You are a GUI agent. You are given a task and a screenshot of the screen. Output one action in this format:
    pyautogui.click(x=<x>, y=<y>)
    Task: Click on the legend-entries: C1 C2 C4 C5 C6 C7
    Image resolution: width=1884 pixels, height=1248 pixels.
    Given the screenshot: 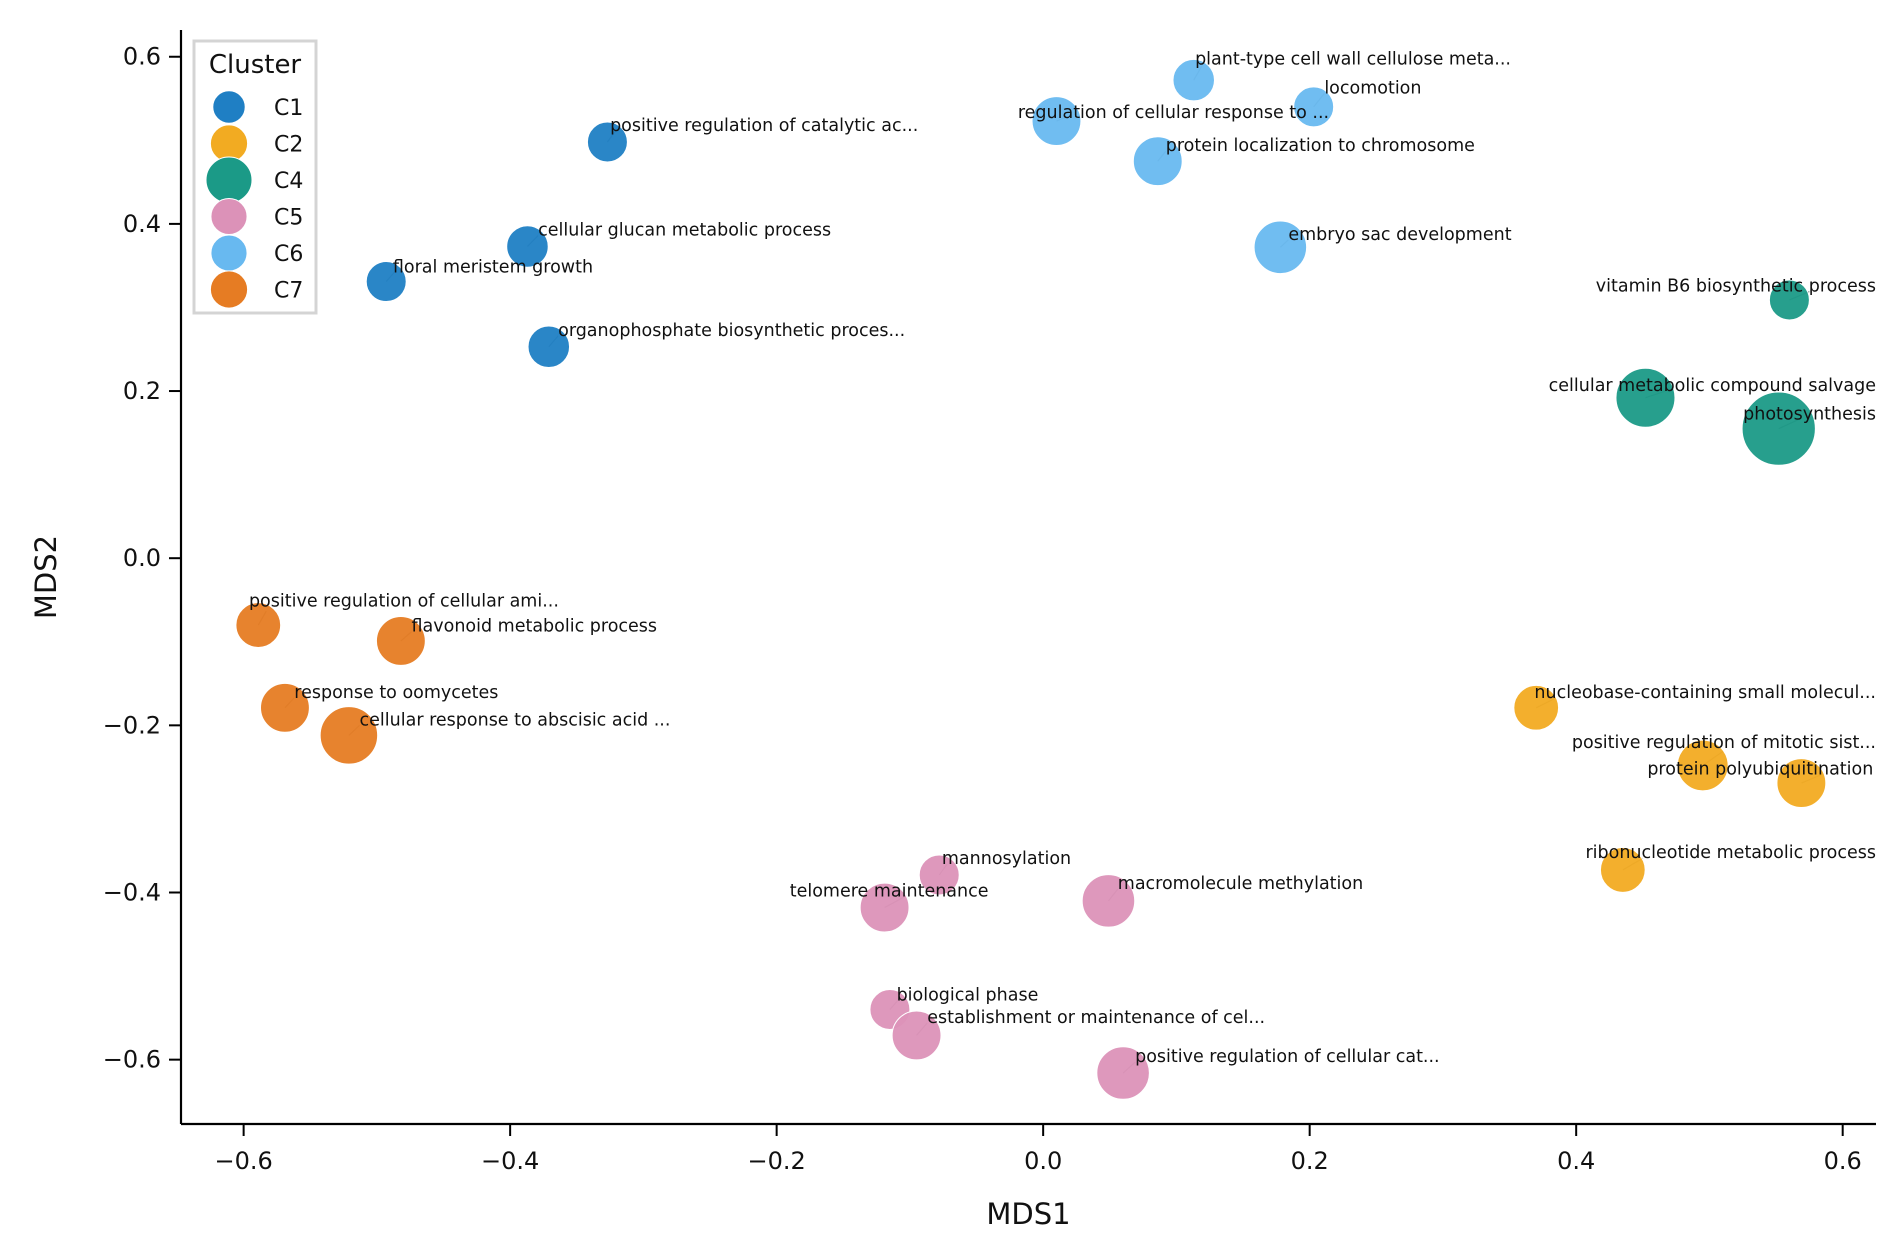 What is the action you would take?
    pyautogui.click(x=254, y=199)
    